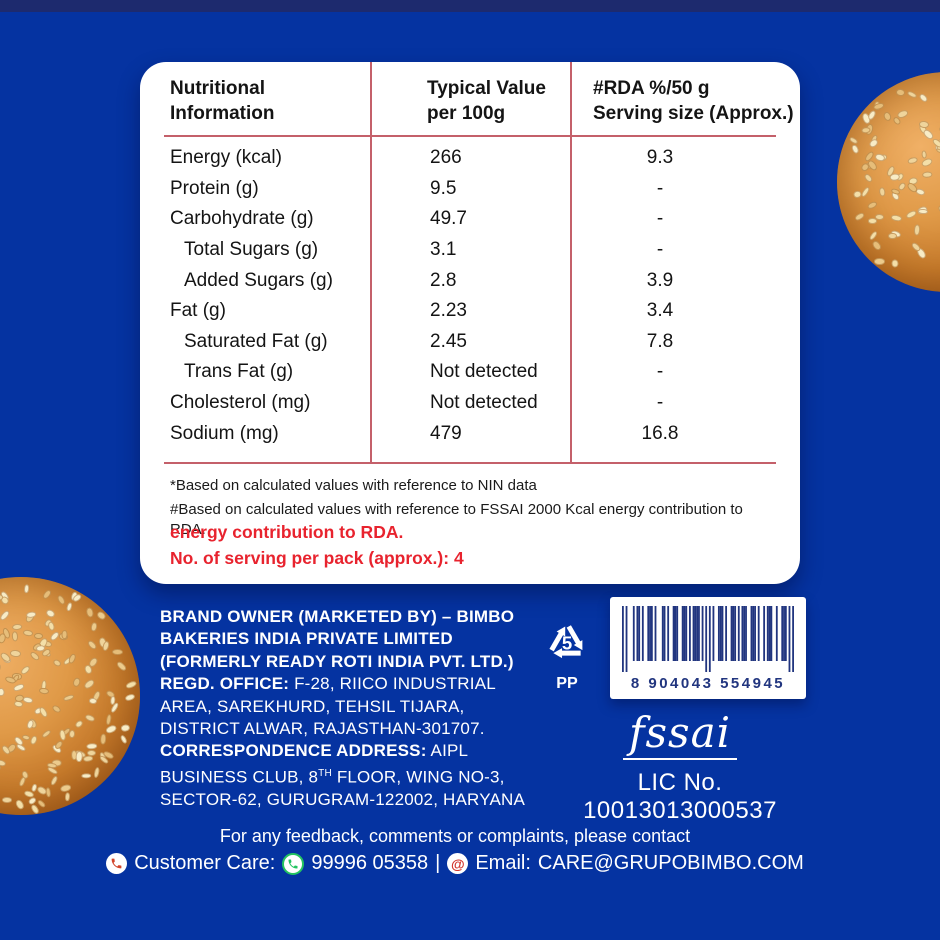 The width and height of the screenshot is (940, 940). I want to click on header-line: #RDA %/50 g, so click(651, 88).